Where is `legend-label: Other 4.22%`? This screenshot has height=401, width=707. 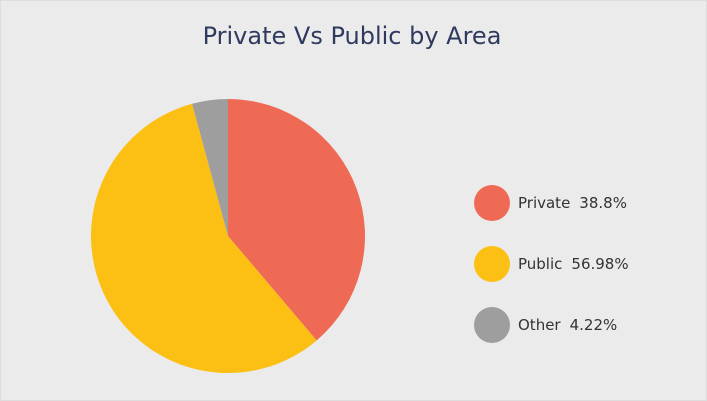 legend-label: Other 4.22% is located at coordinates (567, 325).